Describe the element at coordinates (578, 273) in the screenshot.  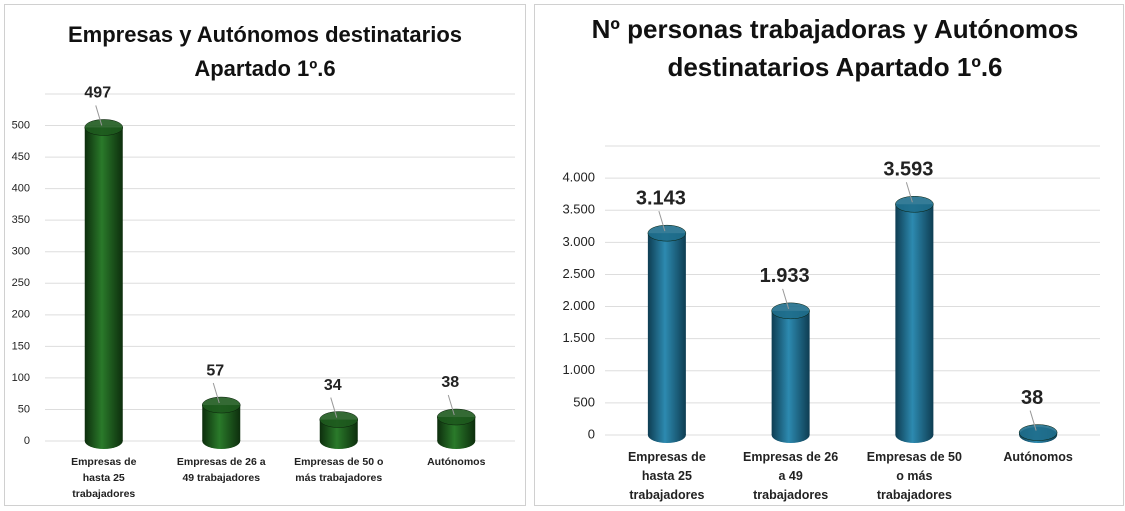
I see `y-tick-label: 2.500` at that location.